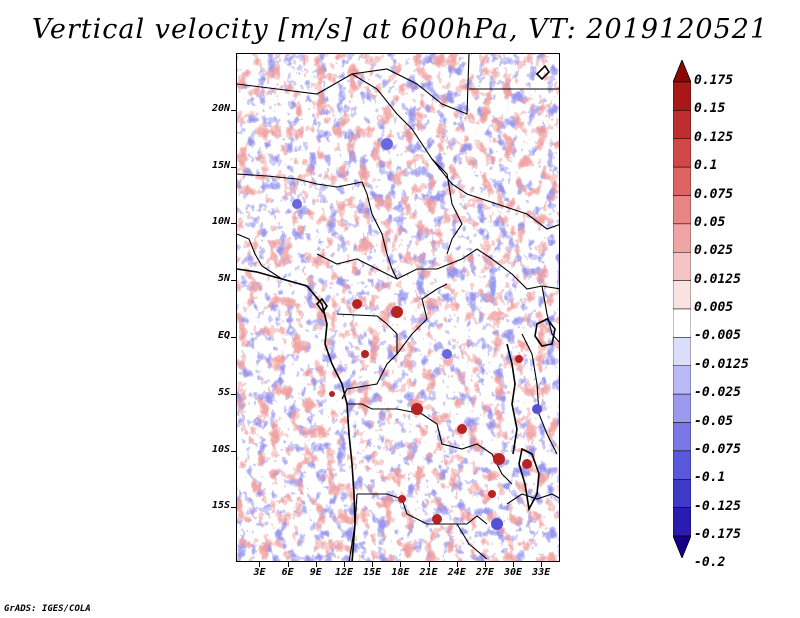 This screenshot has height=618, width=800. What do you see at coordinates (717, 393) in the screenshot?
I see `colorbar-label: -0.025` at bounding box center [717, 393].